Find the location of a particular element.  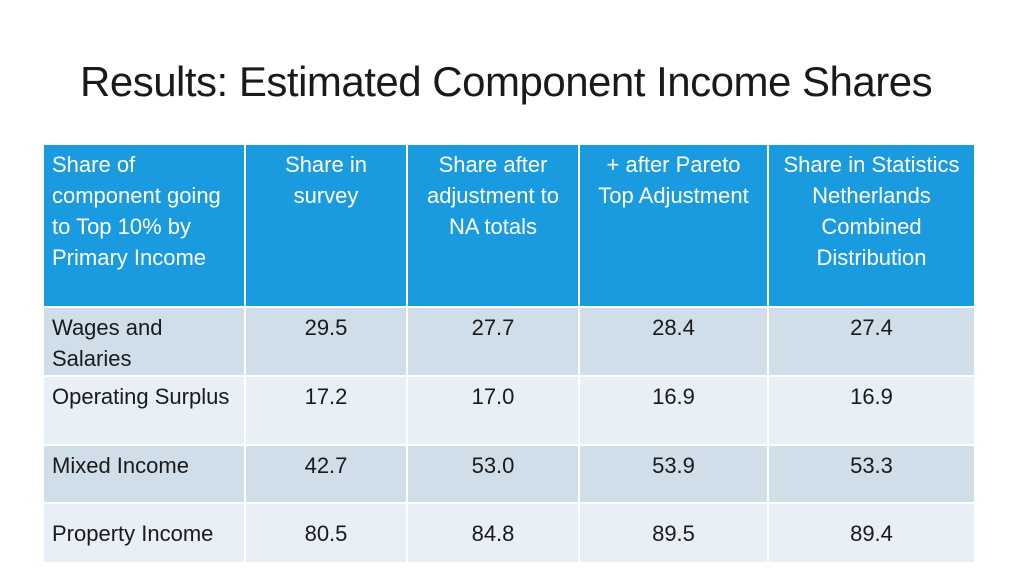

table-cell: 84.8 is located at coordinates (494, 533).